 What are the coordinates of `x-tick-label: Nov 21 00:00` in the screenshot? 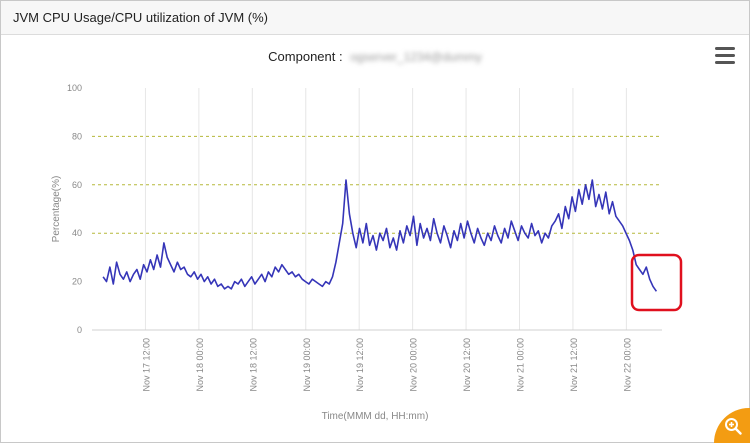 It's located at (521, 365).